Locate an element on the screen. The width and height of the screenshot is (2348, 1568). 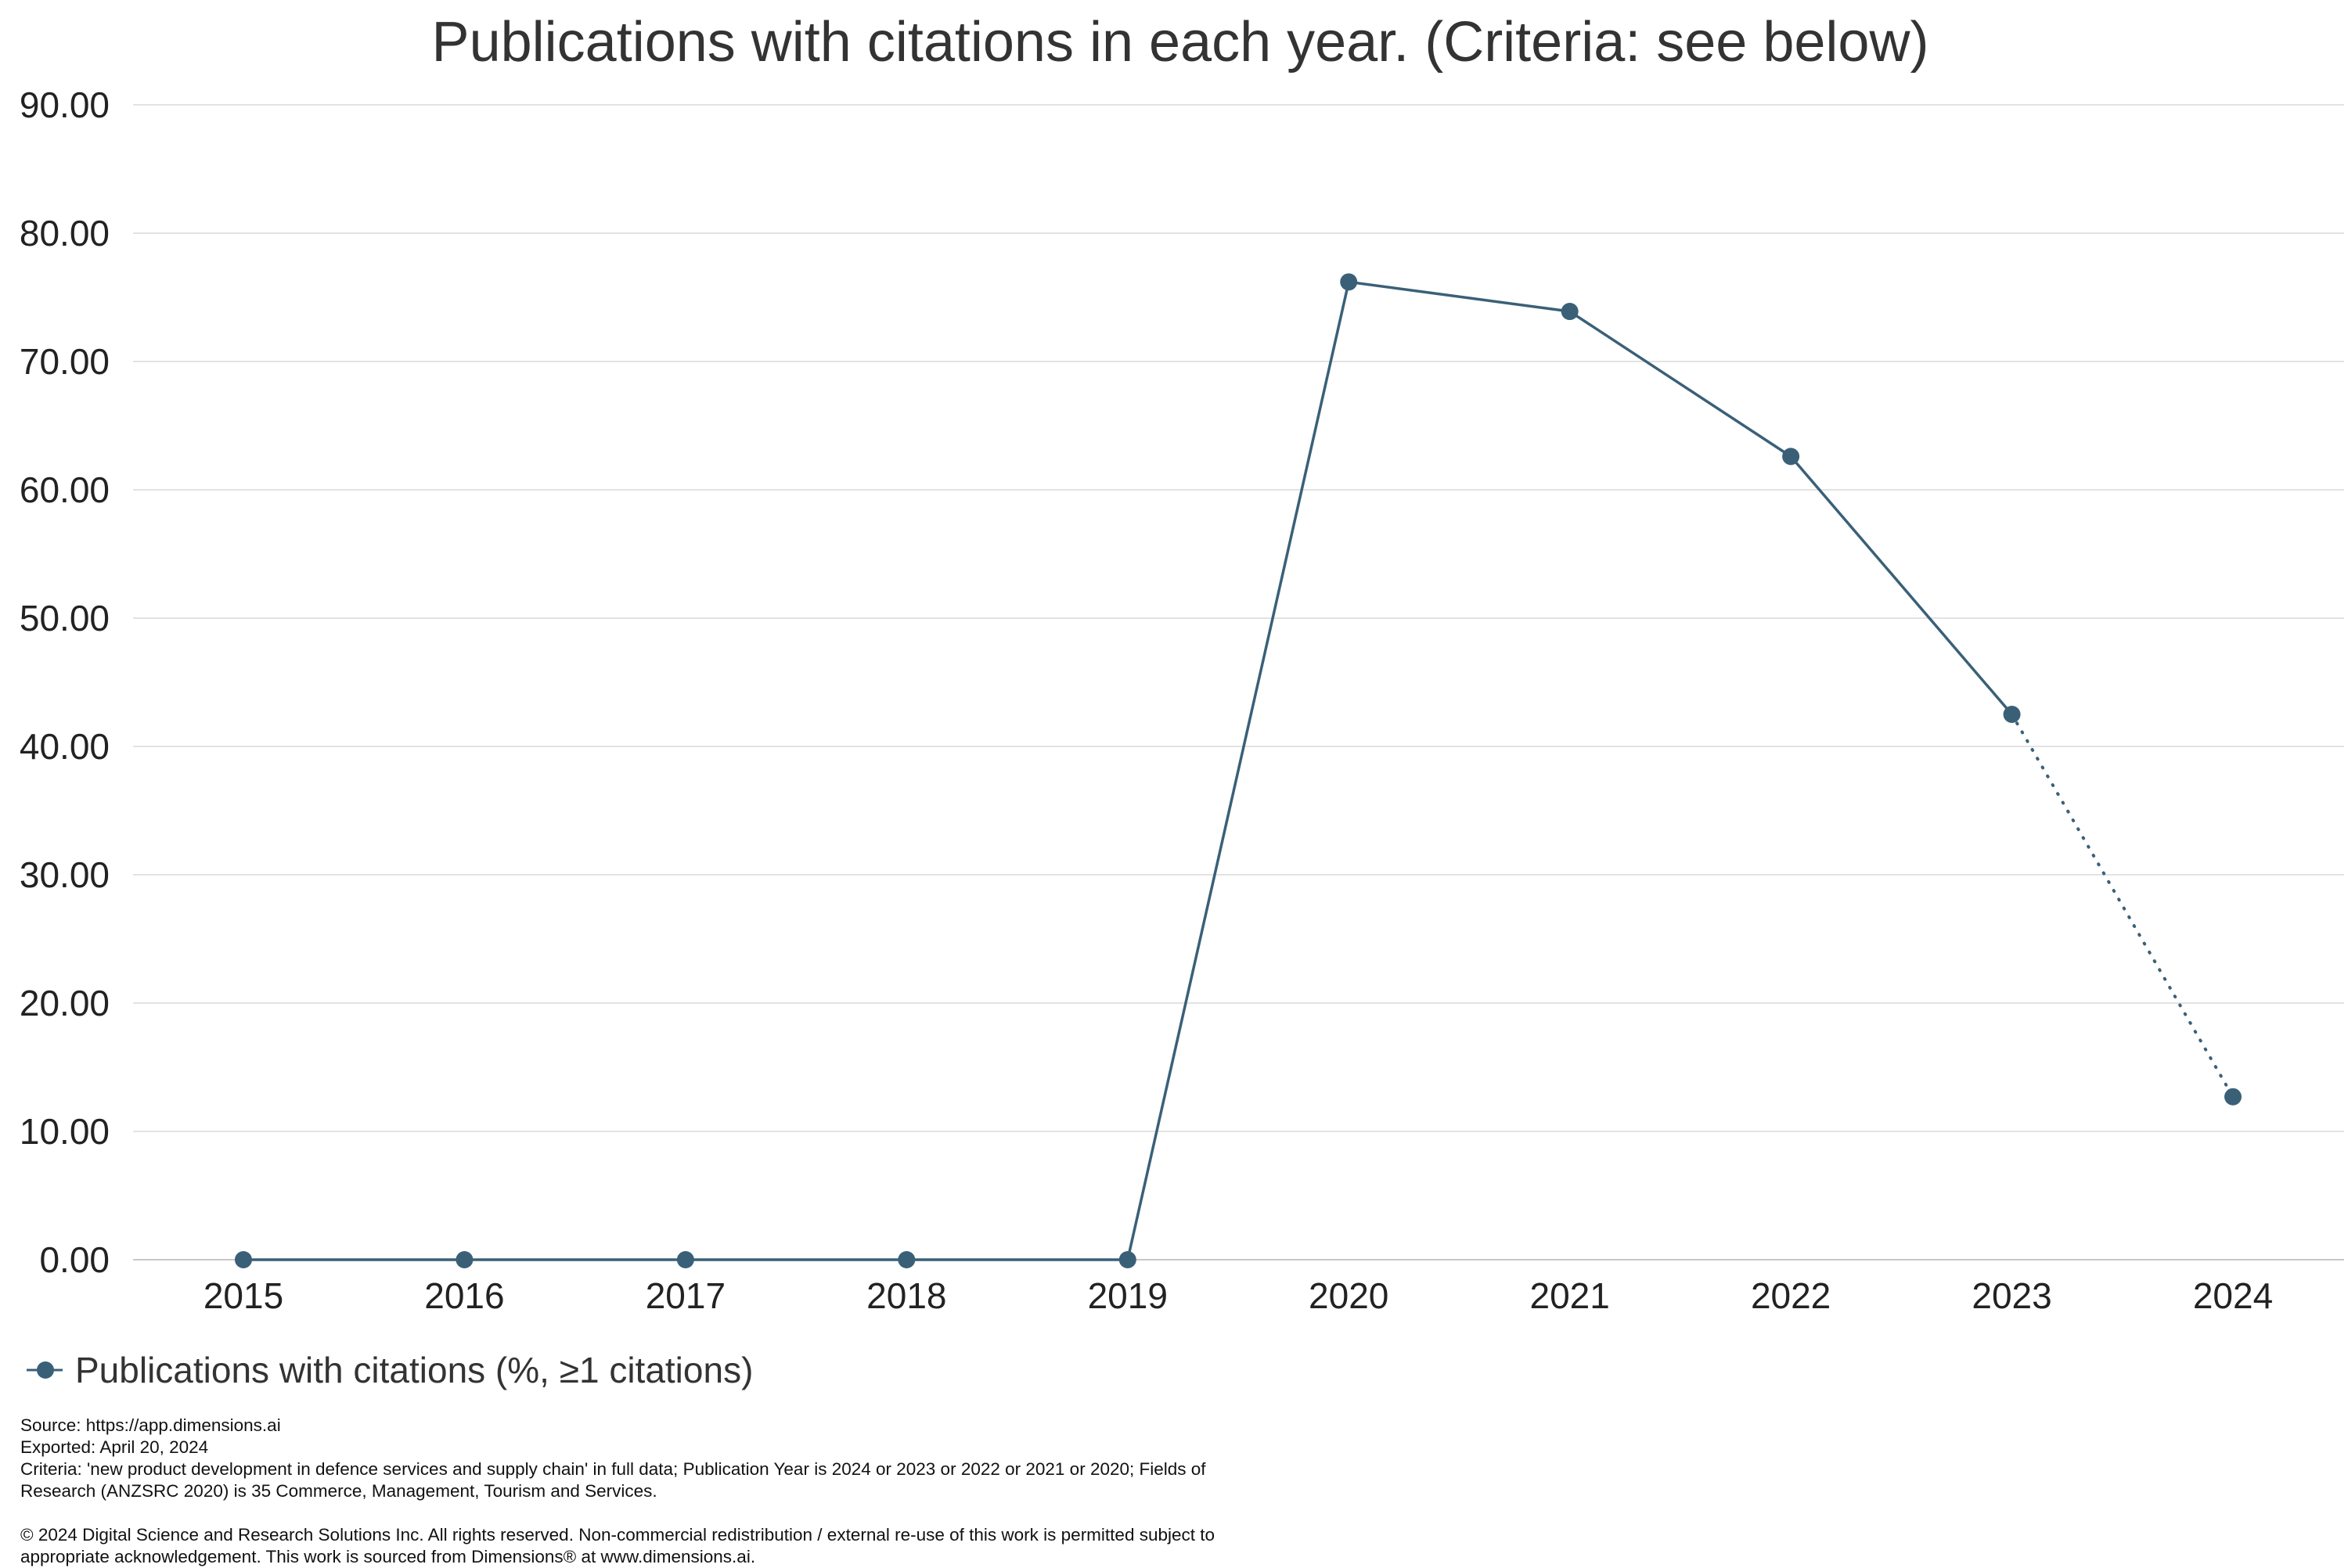
y-tick-label: 50.00 is located at coordinates (65, 618).